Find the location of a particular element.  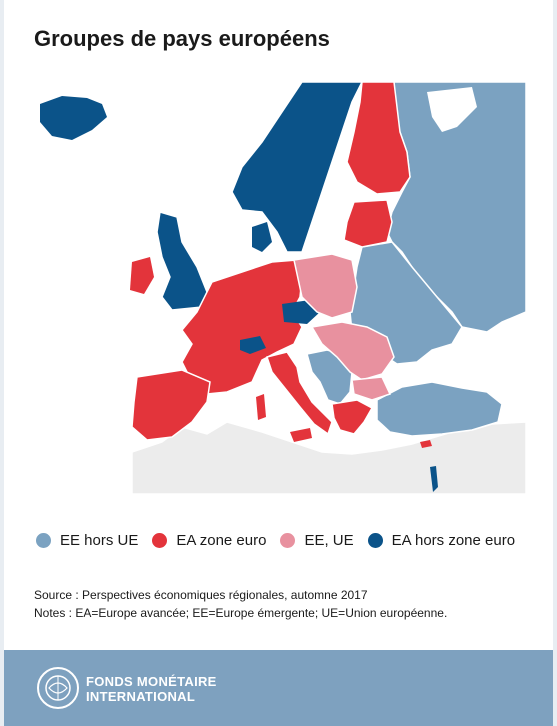

legend-item-ea-zone-euro: EA zone euro is located at coordinates (209, 540).